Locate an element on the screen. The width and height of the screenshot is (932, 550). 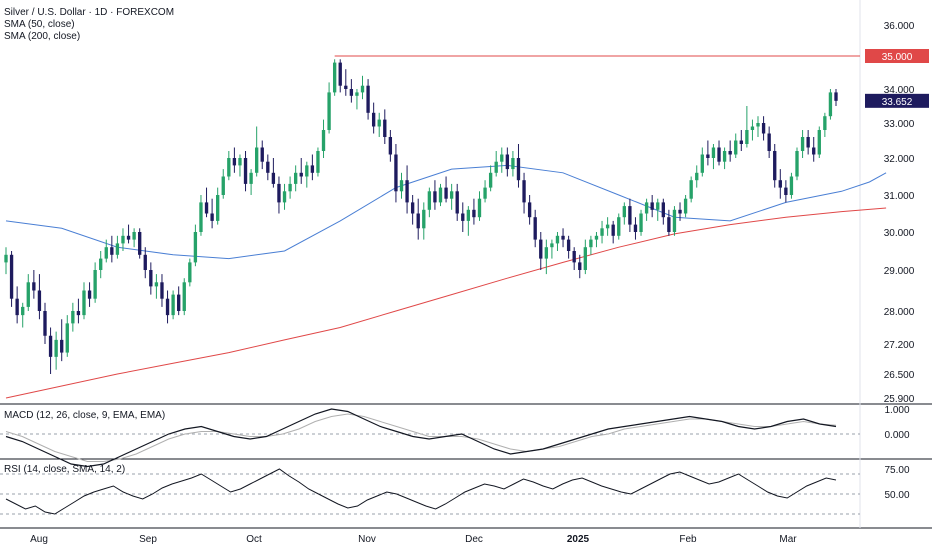
price-tick-label: 32.000 is located at coordinates (899, 159).